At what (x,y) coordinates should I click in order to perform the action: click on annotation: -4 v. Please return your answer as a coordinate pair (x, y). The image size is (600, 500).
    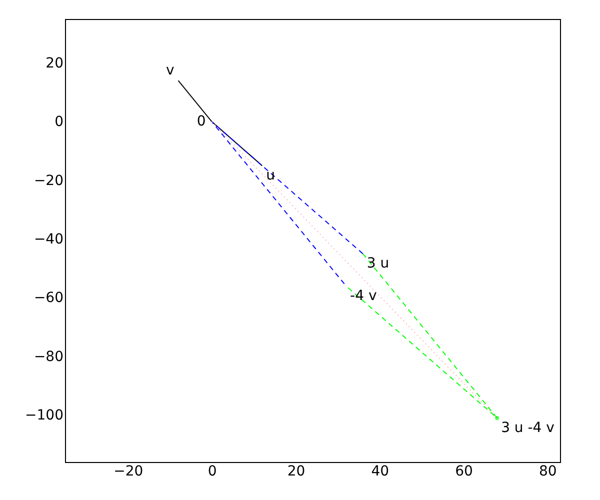
    Looking at the image, I should click on (363, 296).